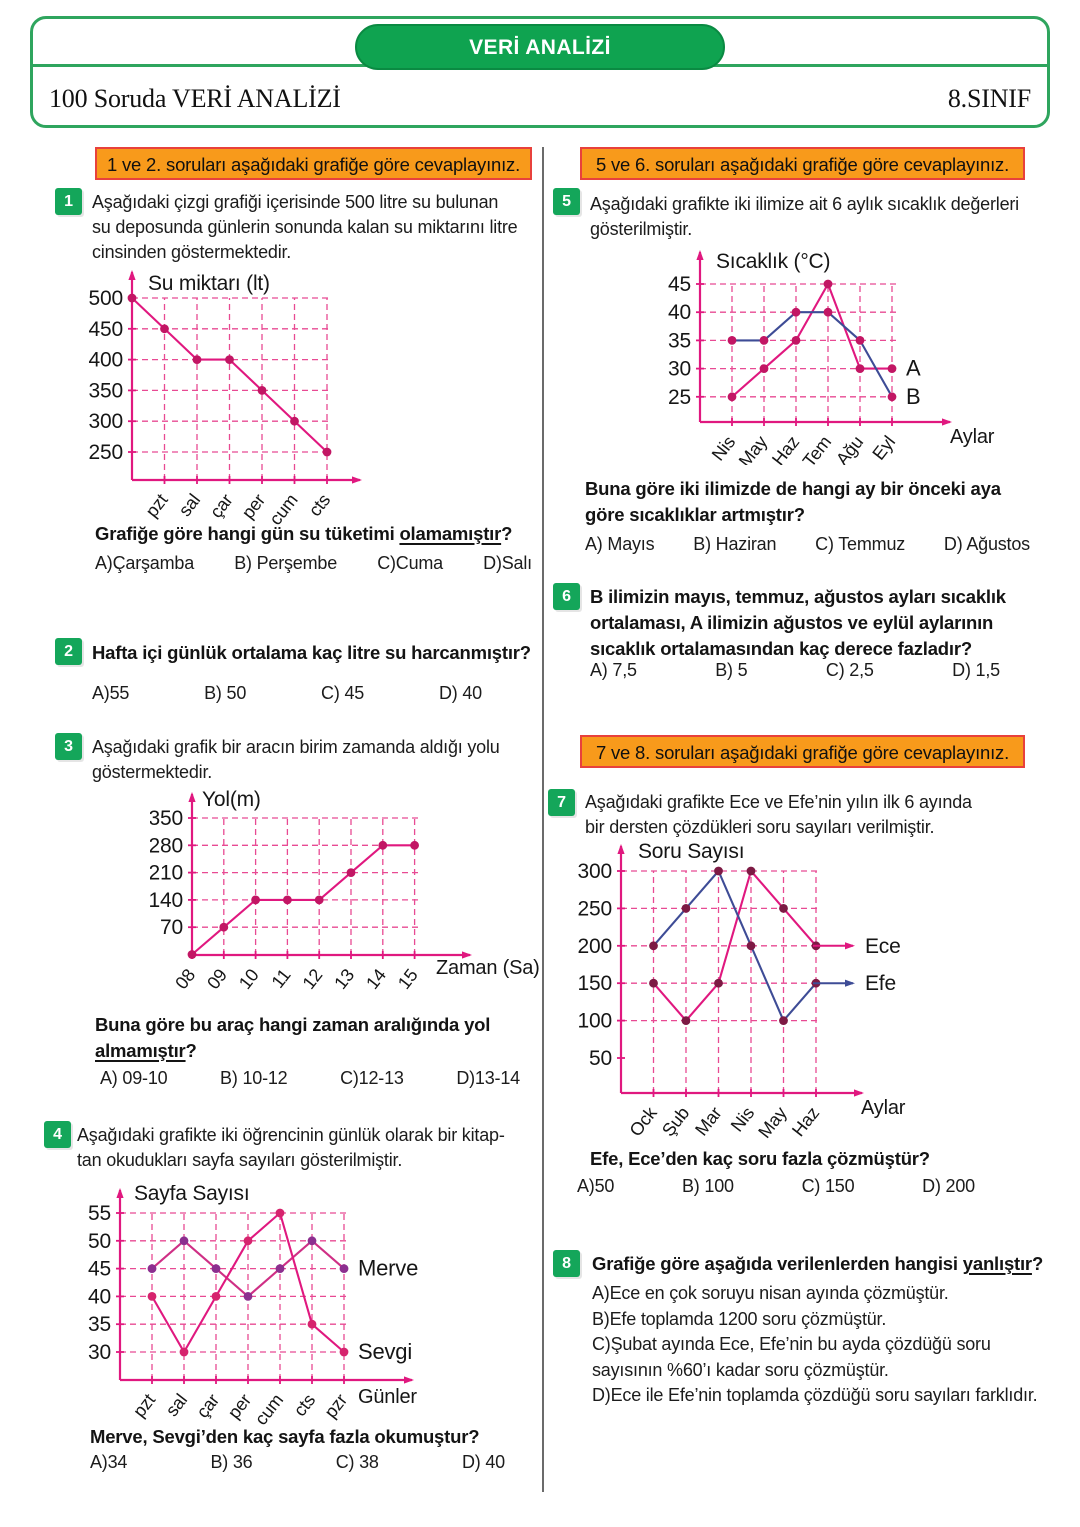  I want to click on svg-text: Aylar, so click(972, 437).